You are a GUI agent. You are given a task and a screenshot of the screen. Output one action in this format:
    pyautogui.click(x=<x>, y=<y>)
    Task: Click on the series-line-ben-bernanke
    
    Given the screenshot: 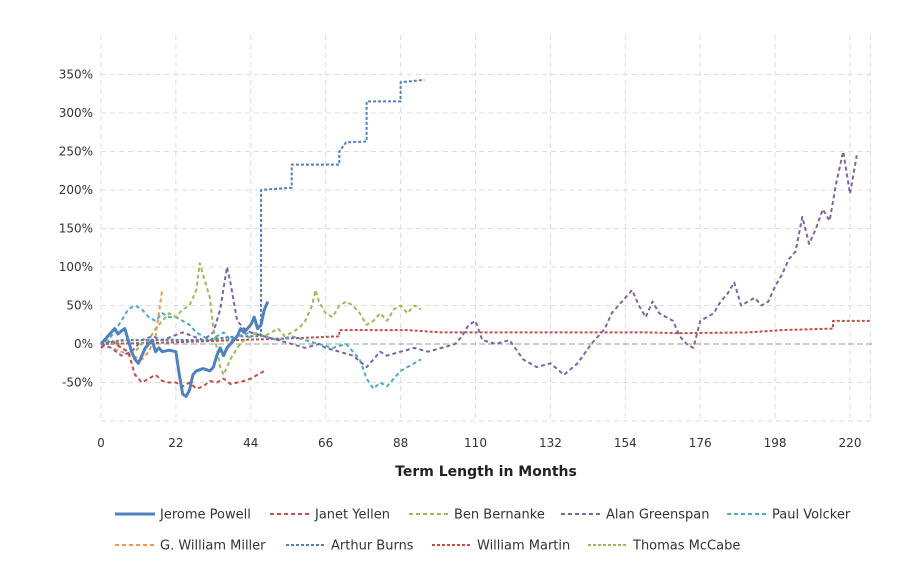 What is the action you would take?
    pyautogui.click(x=261, y=319)
    